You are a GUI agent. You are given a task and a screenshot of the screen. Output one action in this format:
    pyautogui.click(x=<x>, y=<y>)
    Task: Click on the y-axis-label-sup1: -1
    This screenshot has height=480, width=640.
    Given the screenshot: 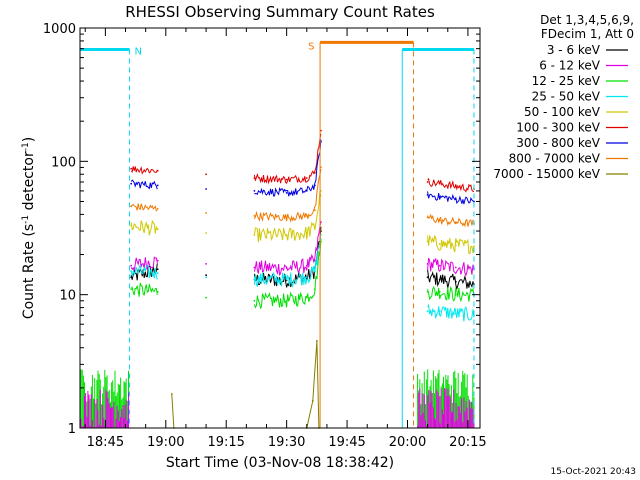 What is the action you would take?
    pyautogui.click(x=26, y=219)
    